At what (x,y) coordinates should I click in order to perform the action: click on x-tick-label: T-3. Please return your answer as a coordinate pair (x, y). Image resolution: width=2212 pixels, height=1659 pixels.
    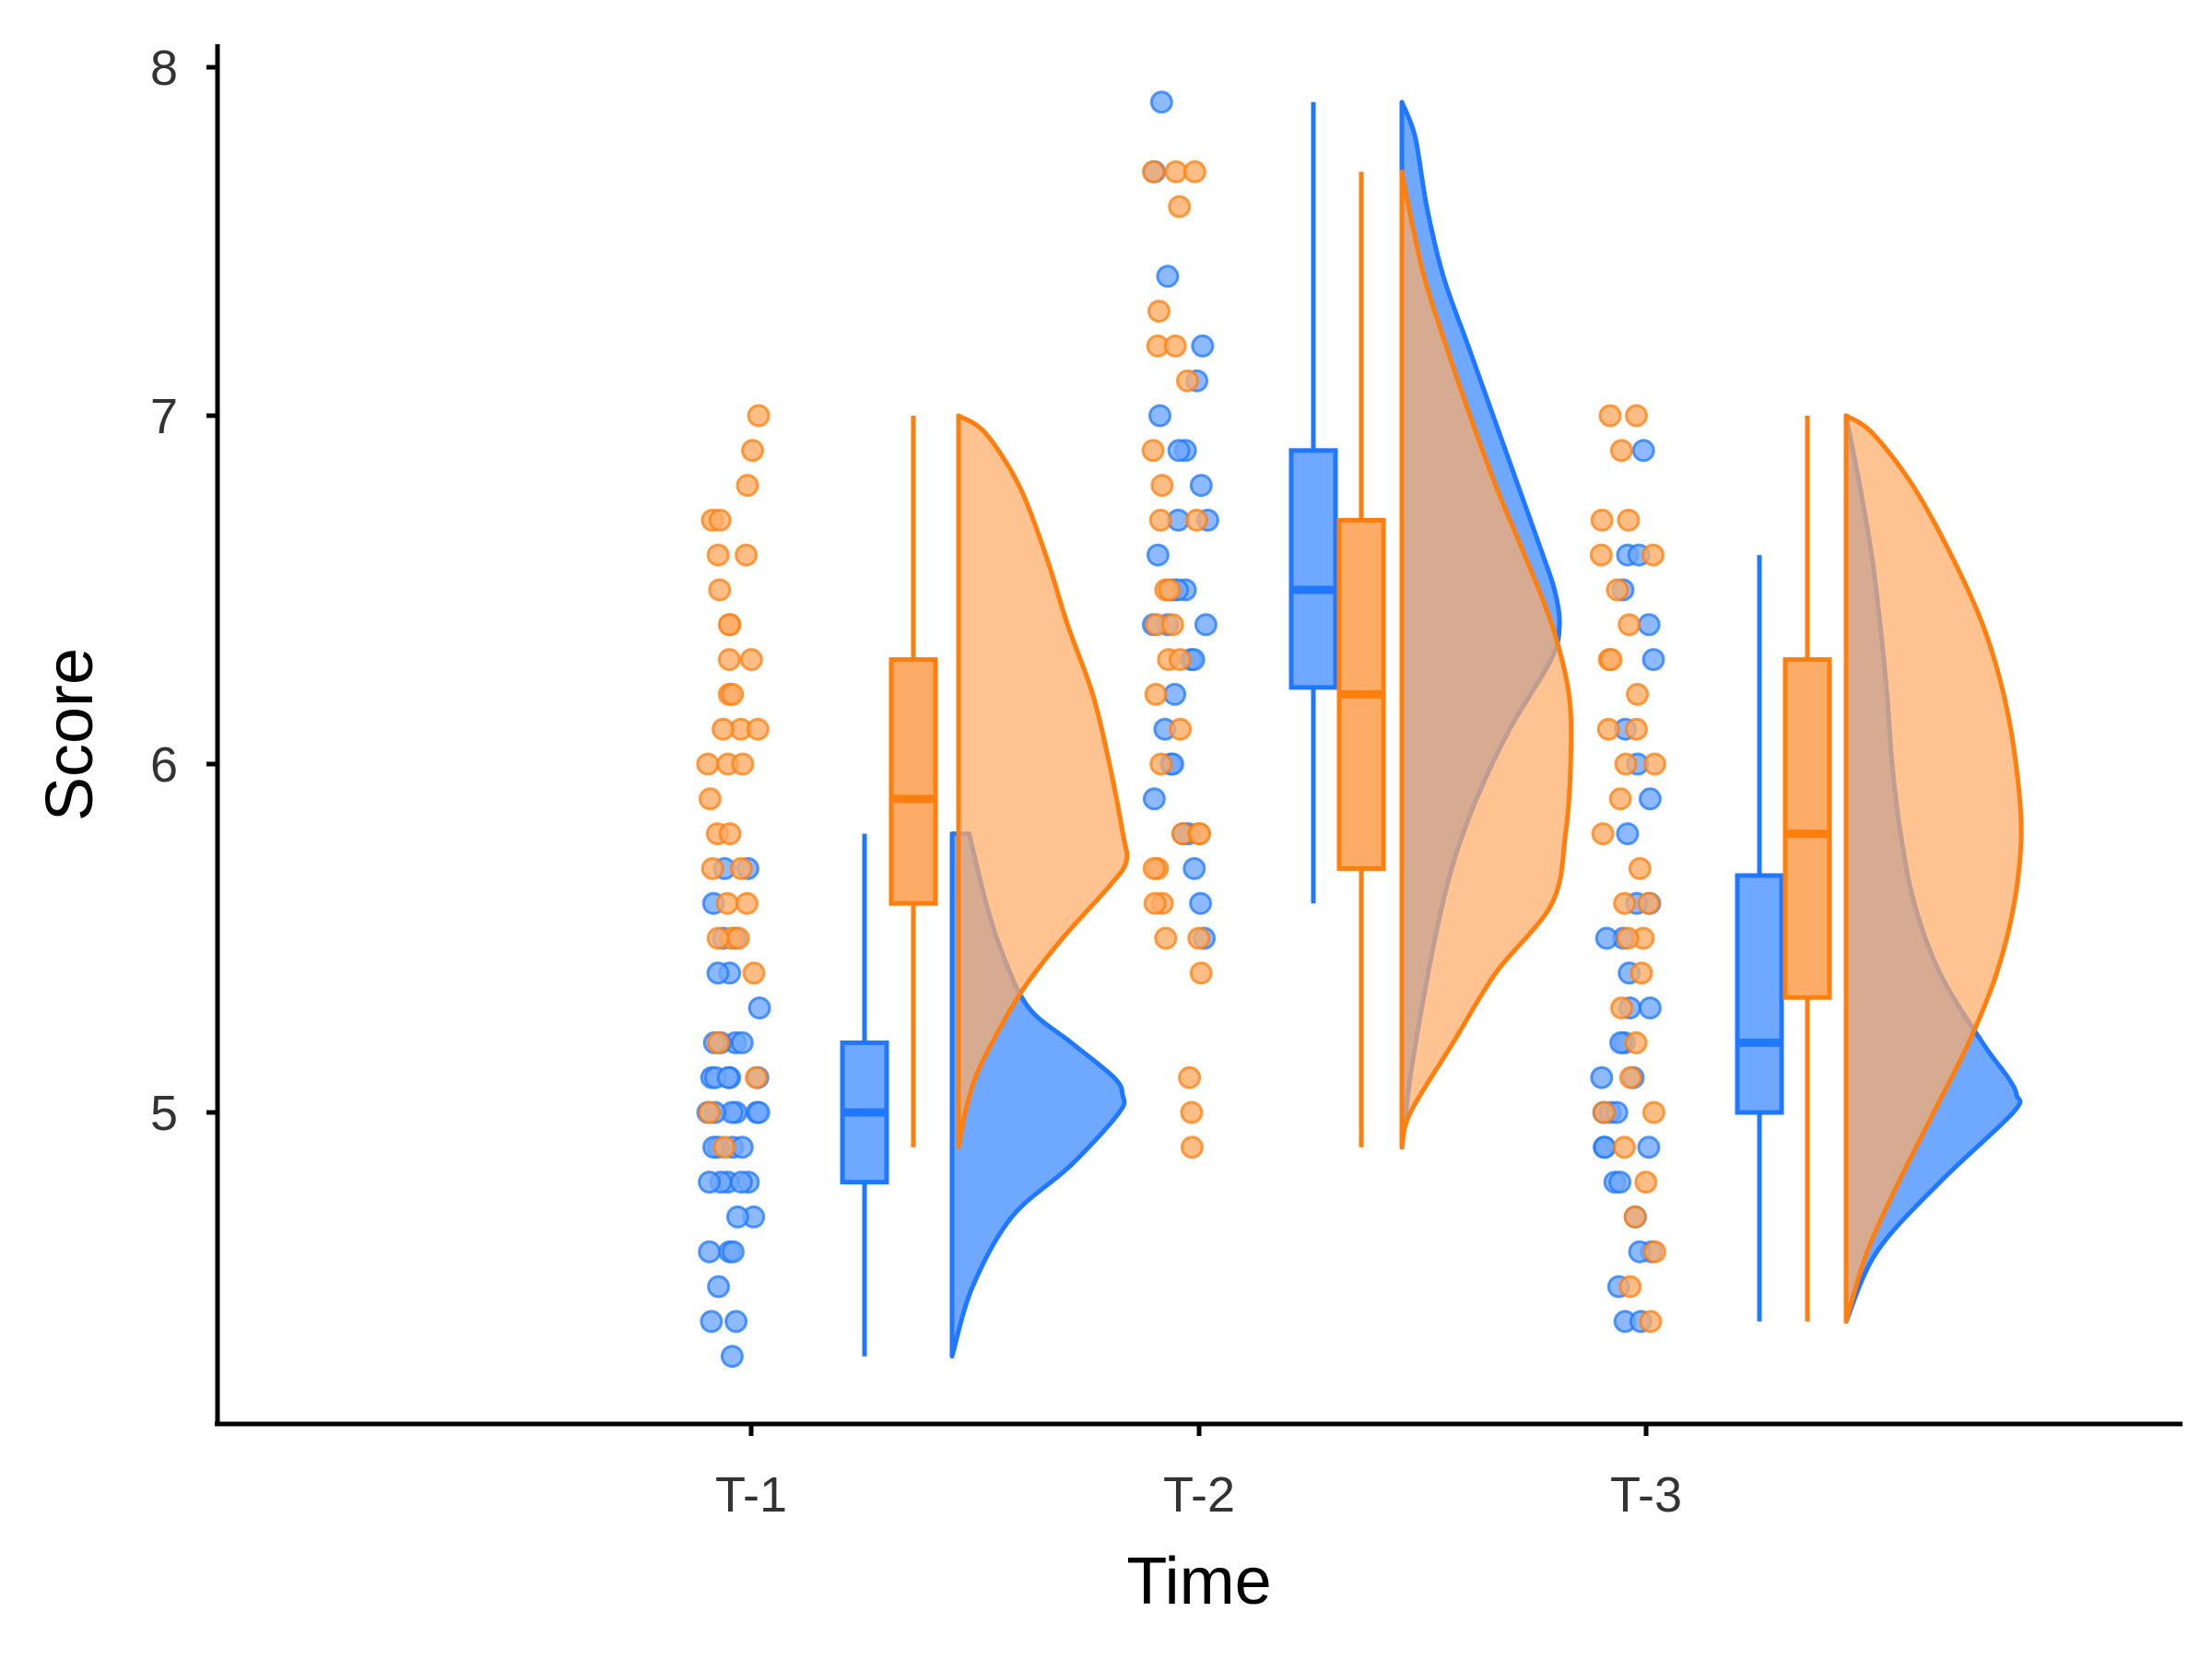
    Looking at the image, I should click on (1646, 1495).